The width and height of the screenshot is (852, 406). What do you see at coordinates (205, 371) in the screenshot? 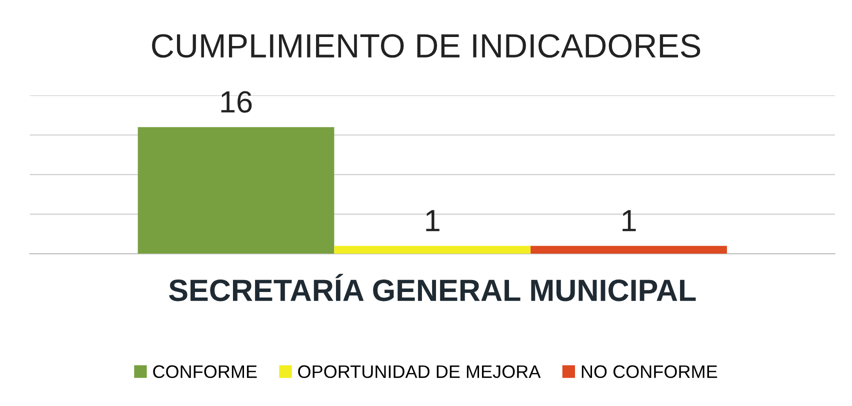
I see `x-tick-label: CONFORME` at bounding box center [205, 371].